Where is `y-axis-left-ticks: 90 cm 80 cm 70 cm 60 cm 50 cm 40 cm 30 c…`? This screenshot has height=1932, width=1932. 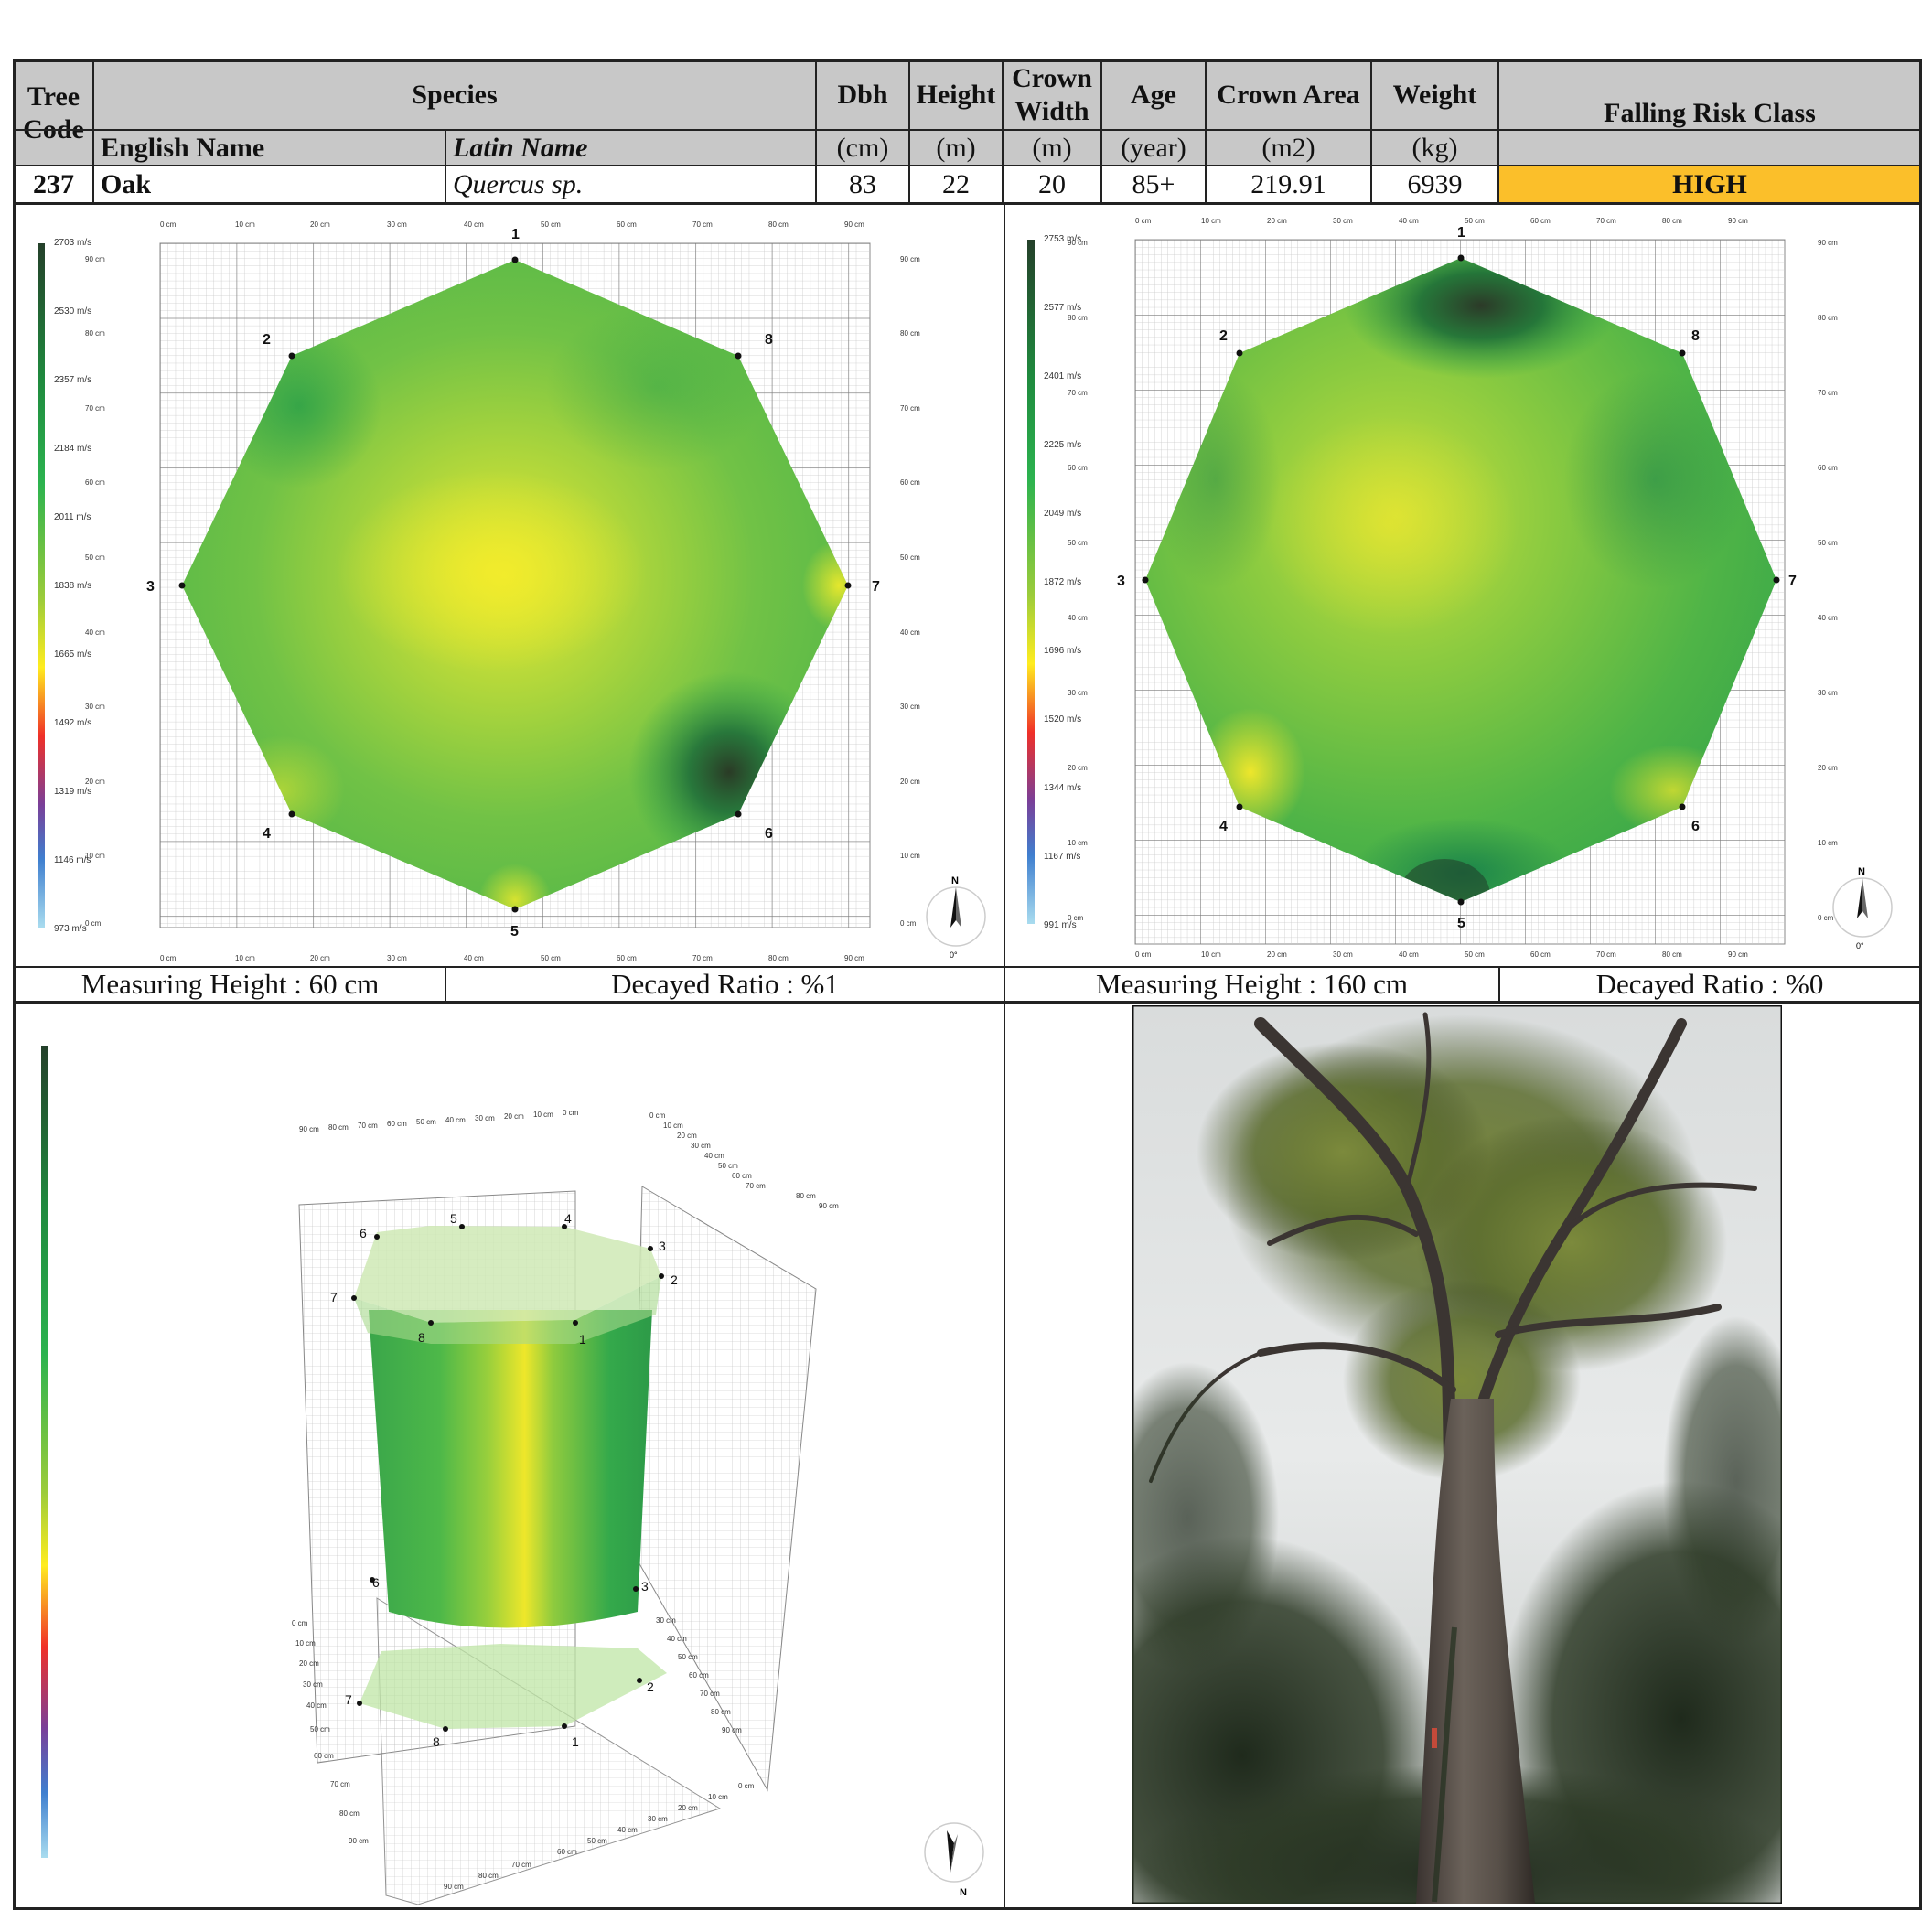
y-axis-left-ticks: 90 cm 80 cm 70 cm 60 cm 50 cm 40 cm 30 c… is located at coordinates (95, 592).